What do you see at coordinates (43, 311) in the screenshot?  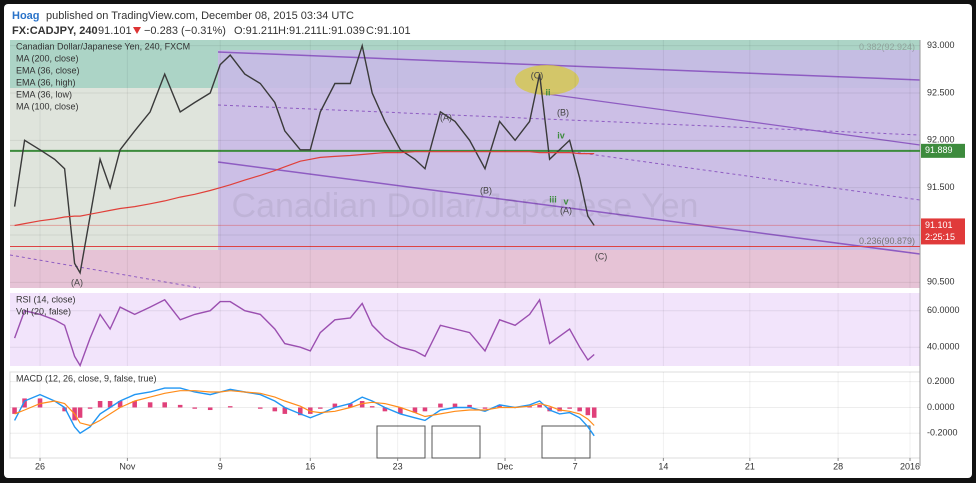 I see `legend-entry: Vol (20, false)` at bounding box center [43, 311].